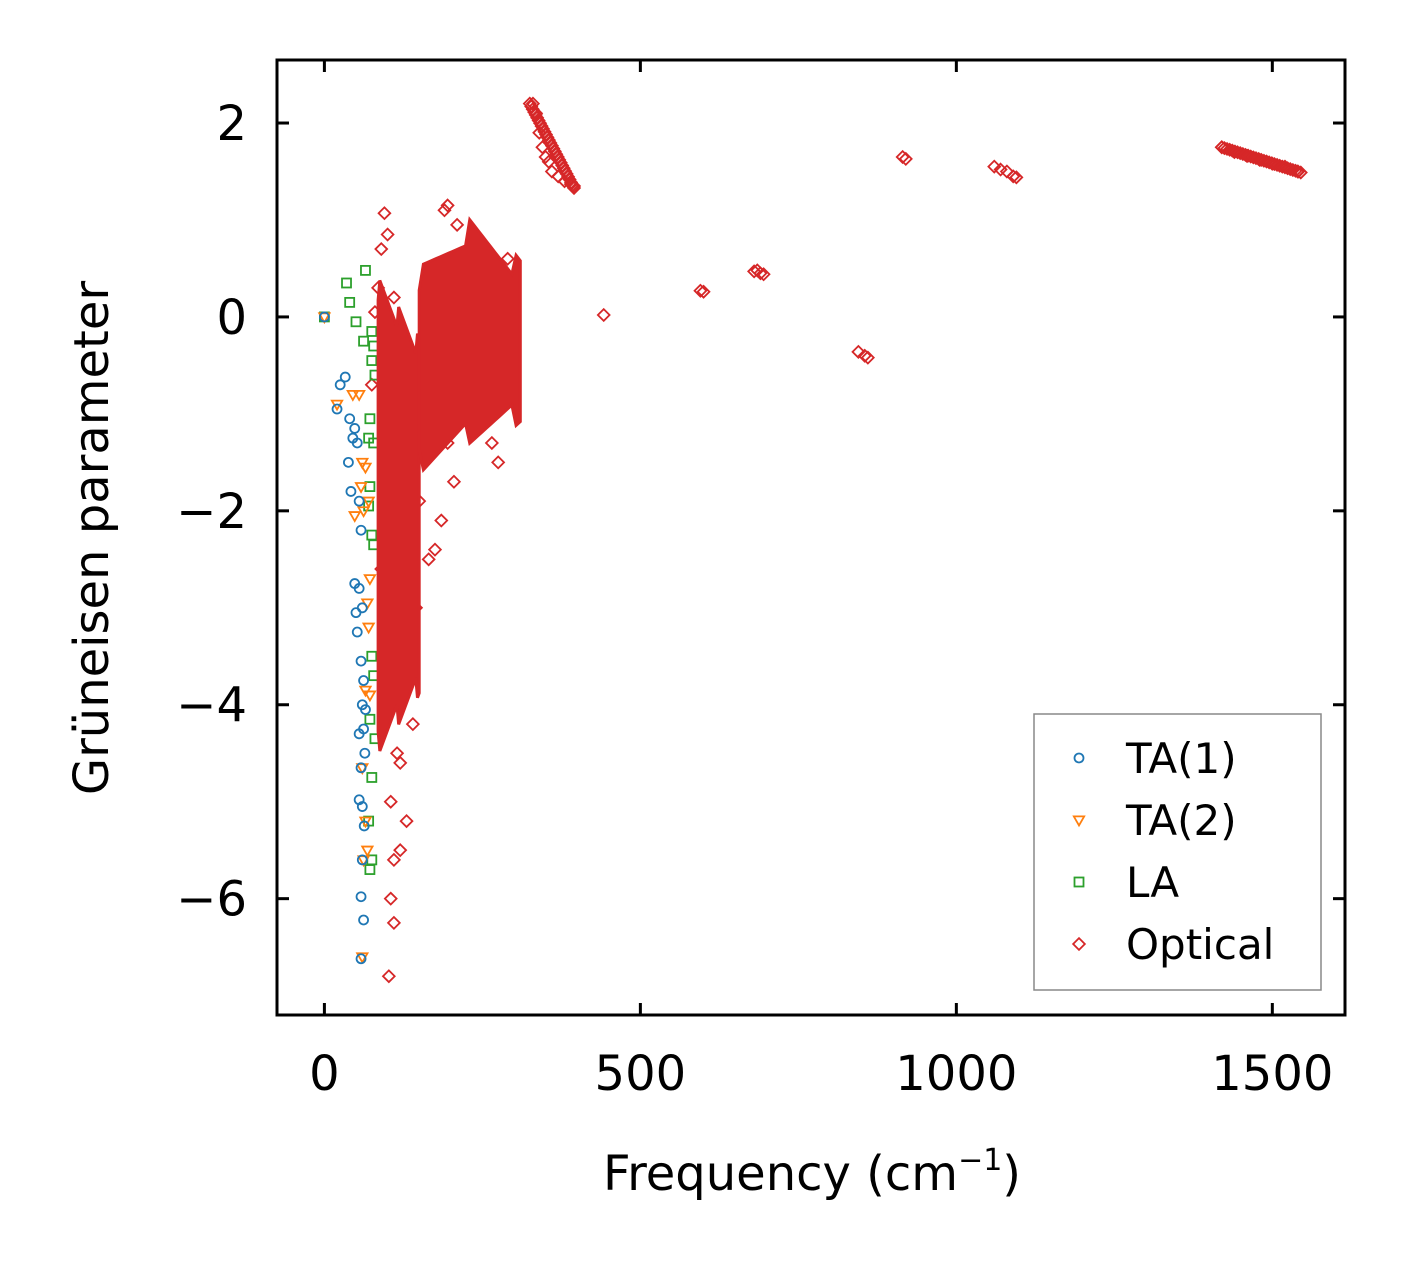 The image size is (1406, 1264). I want to click on legend-label-2: LA, so click(1152, 882).